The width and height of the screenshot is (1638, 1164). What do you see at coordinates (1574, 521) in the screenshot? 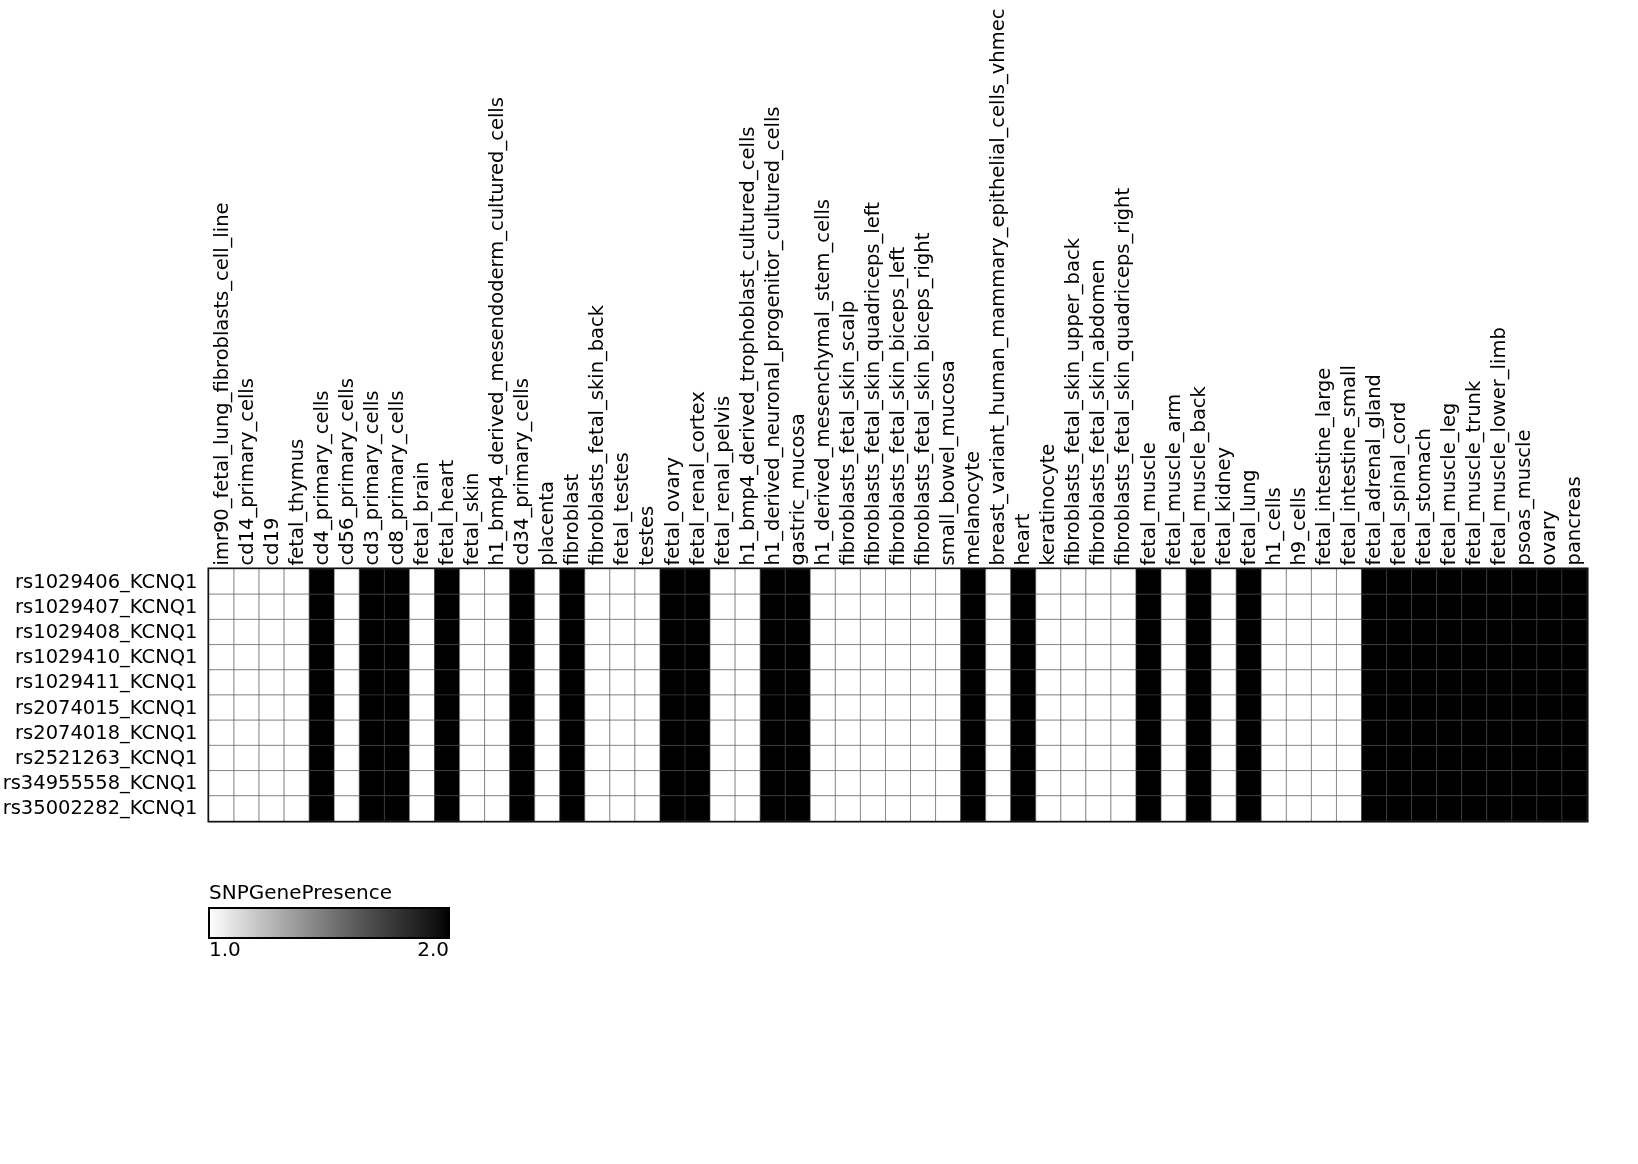
I see `x-tick-label: pancreas` at bounding box center [1574, 521].